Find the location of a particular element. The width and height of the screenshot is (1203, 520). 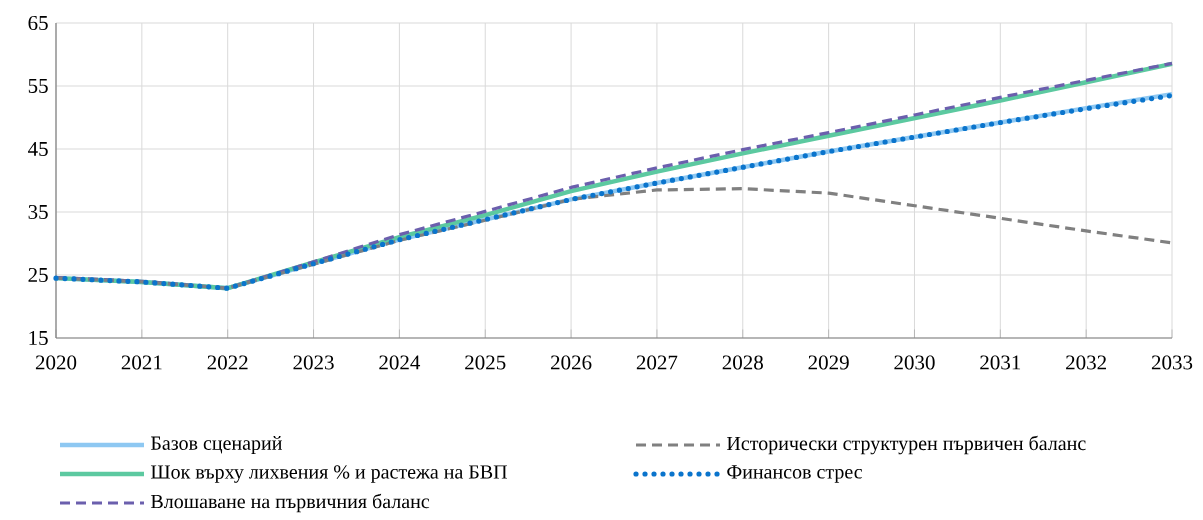

x-tick-label: 2022 is located at coordinates (227, 362).